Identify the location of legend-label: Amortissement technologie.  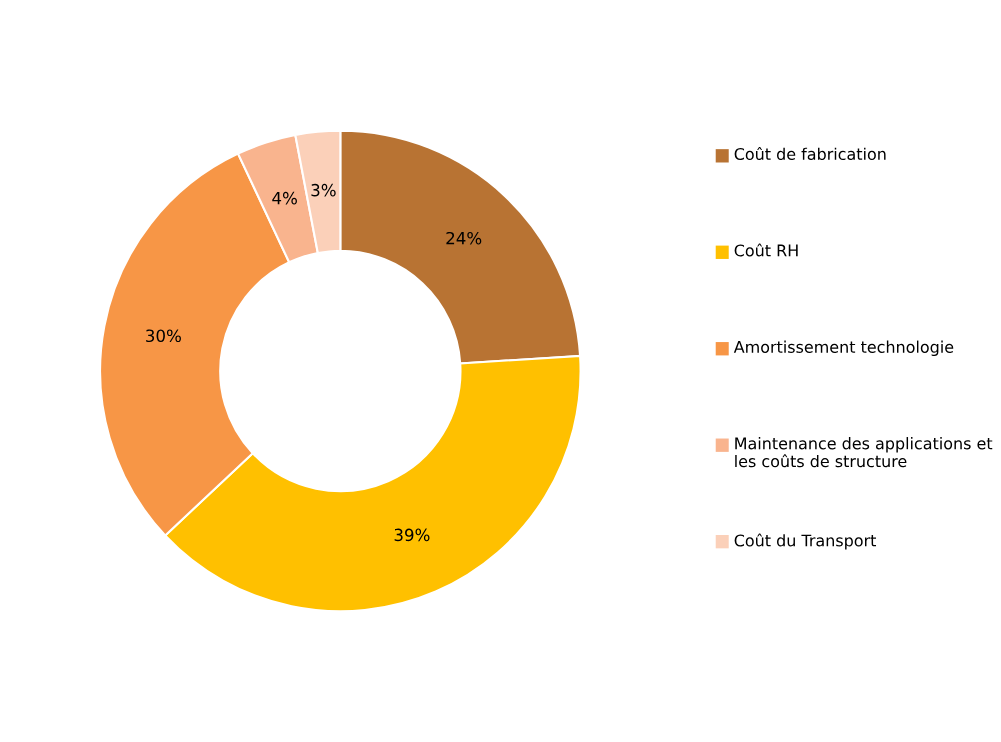
(843, 348).